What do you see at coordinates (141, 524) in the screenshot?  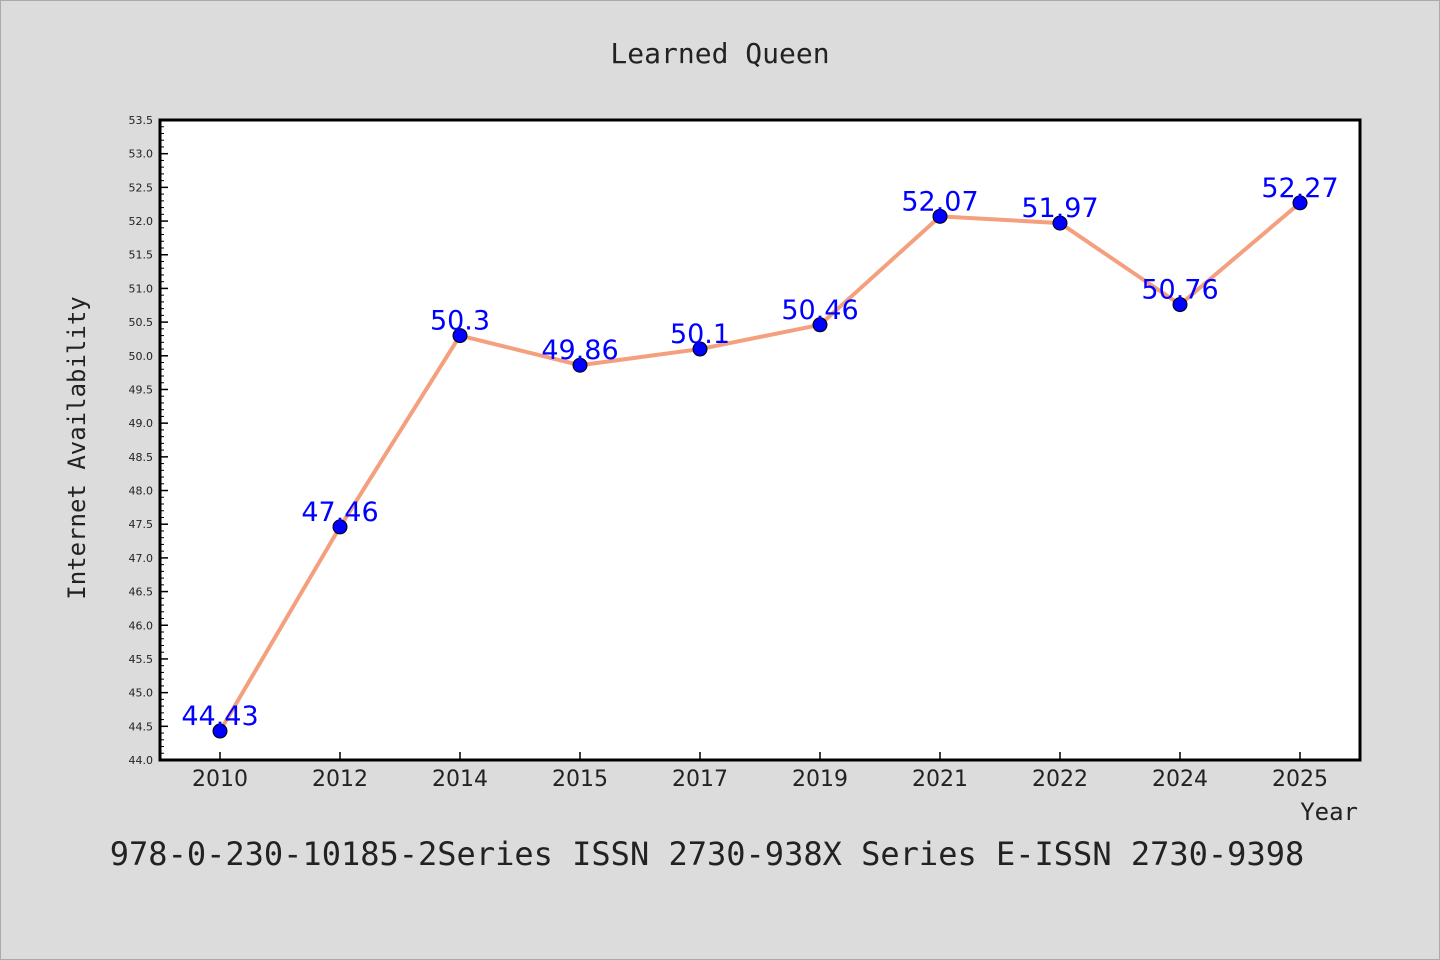 I see `y-tick-label: 47.5` at bounding box center [141, 524].